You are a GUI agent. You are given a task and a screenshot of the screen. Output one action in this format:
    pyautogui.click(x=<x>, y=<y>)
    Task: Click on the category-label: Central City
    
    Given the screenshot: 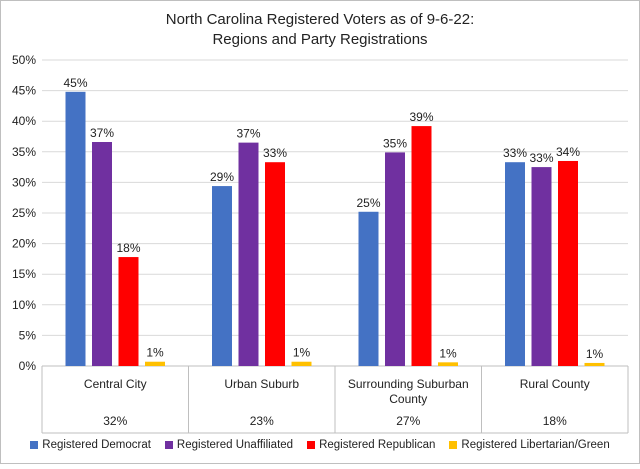 What is the action you would take?
    pyautogui.click(x=115, y=384)
    